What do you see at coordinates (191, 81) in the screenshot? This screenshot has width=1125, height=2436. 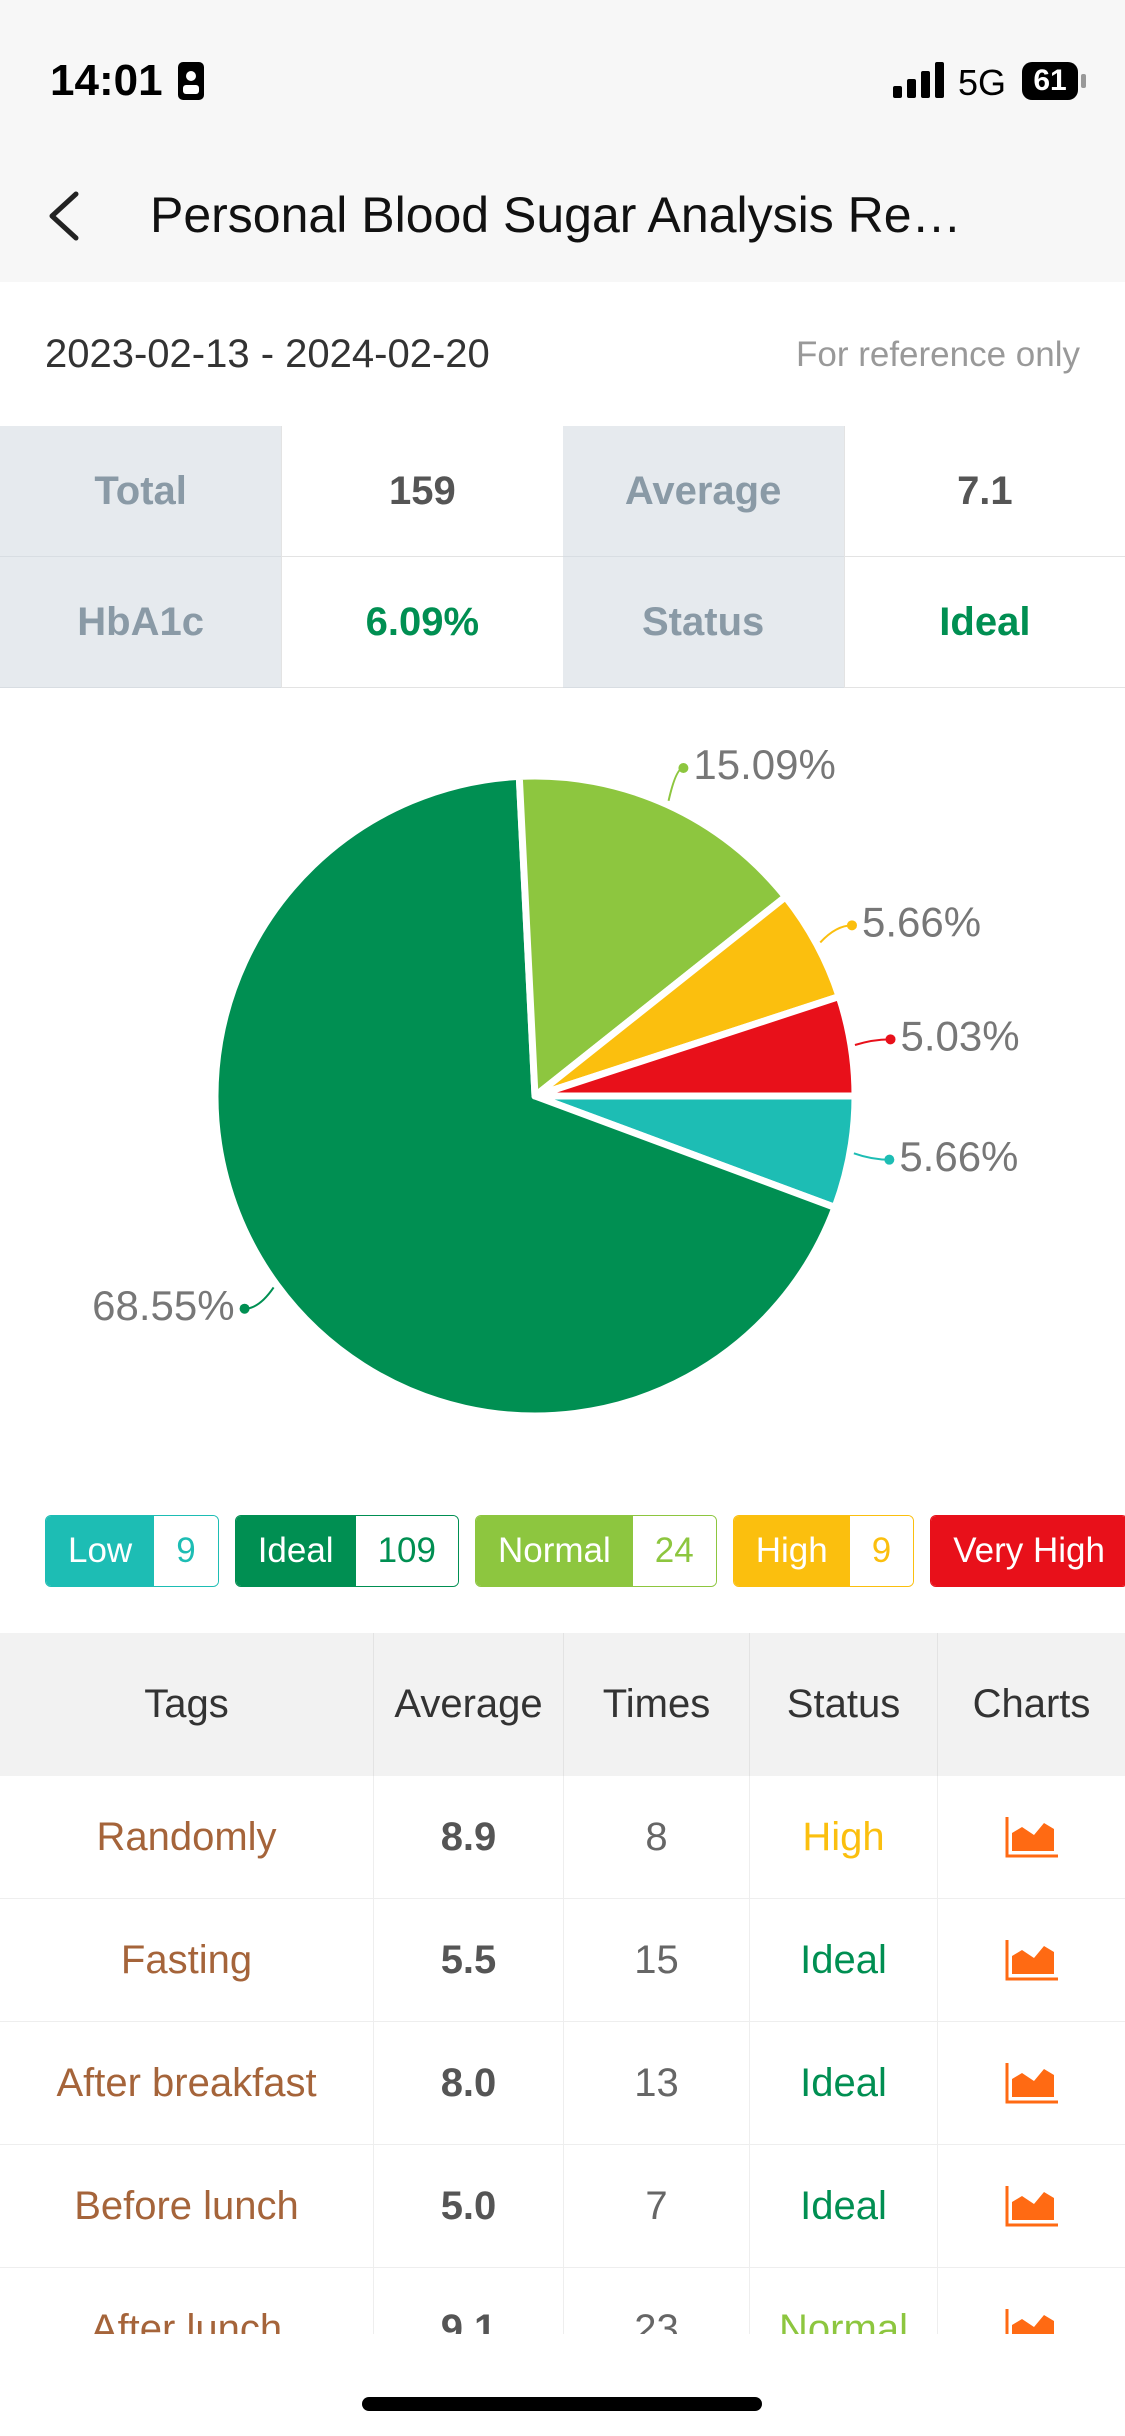 I see `id-icon` at bounding box center [191, 81].